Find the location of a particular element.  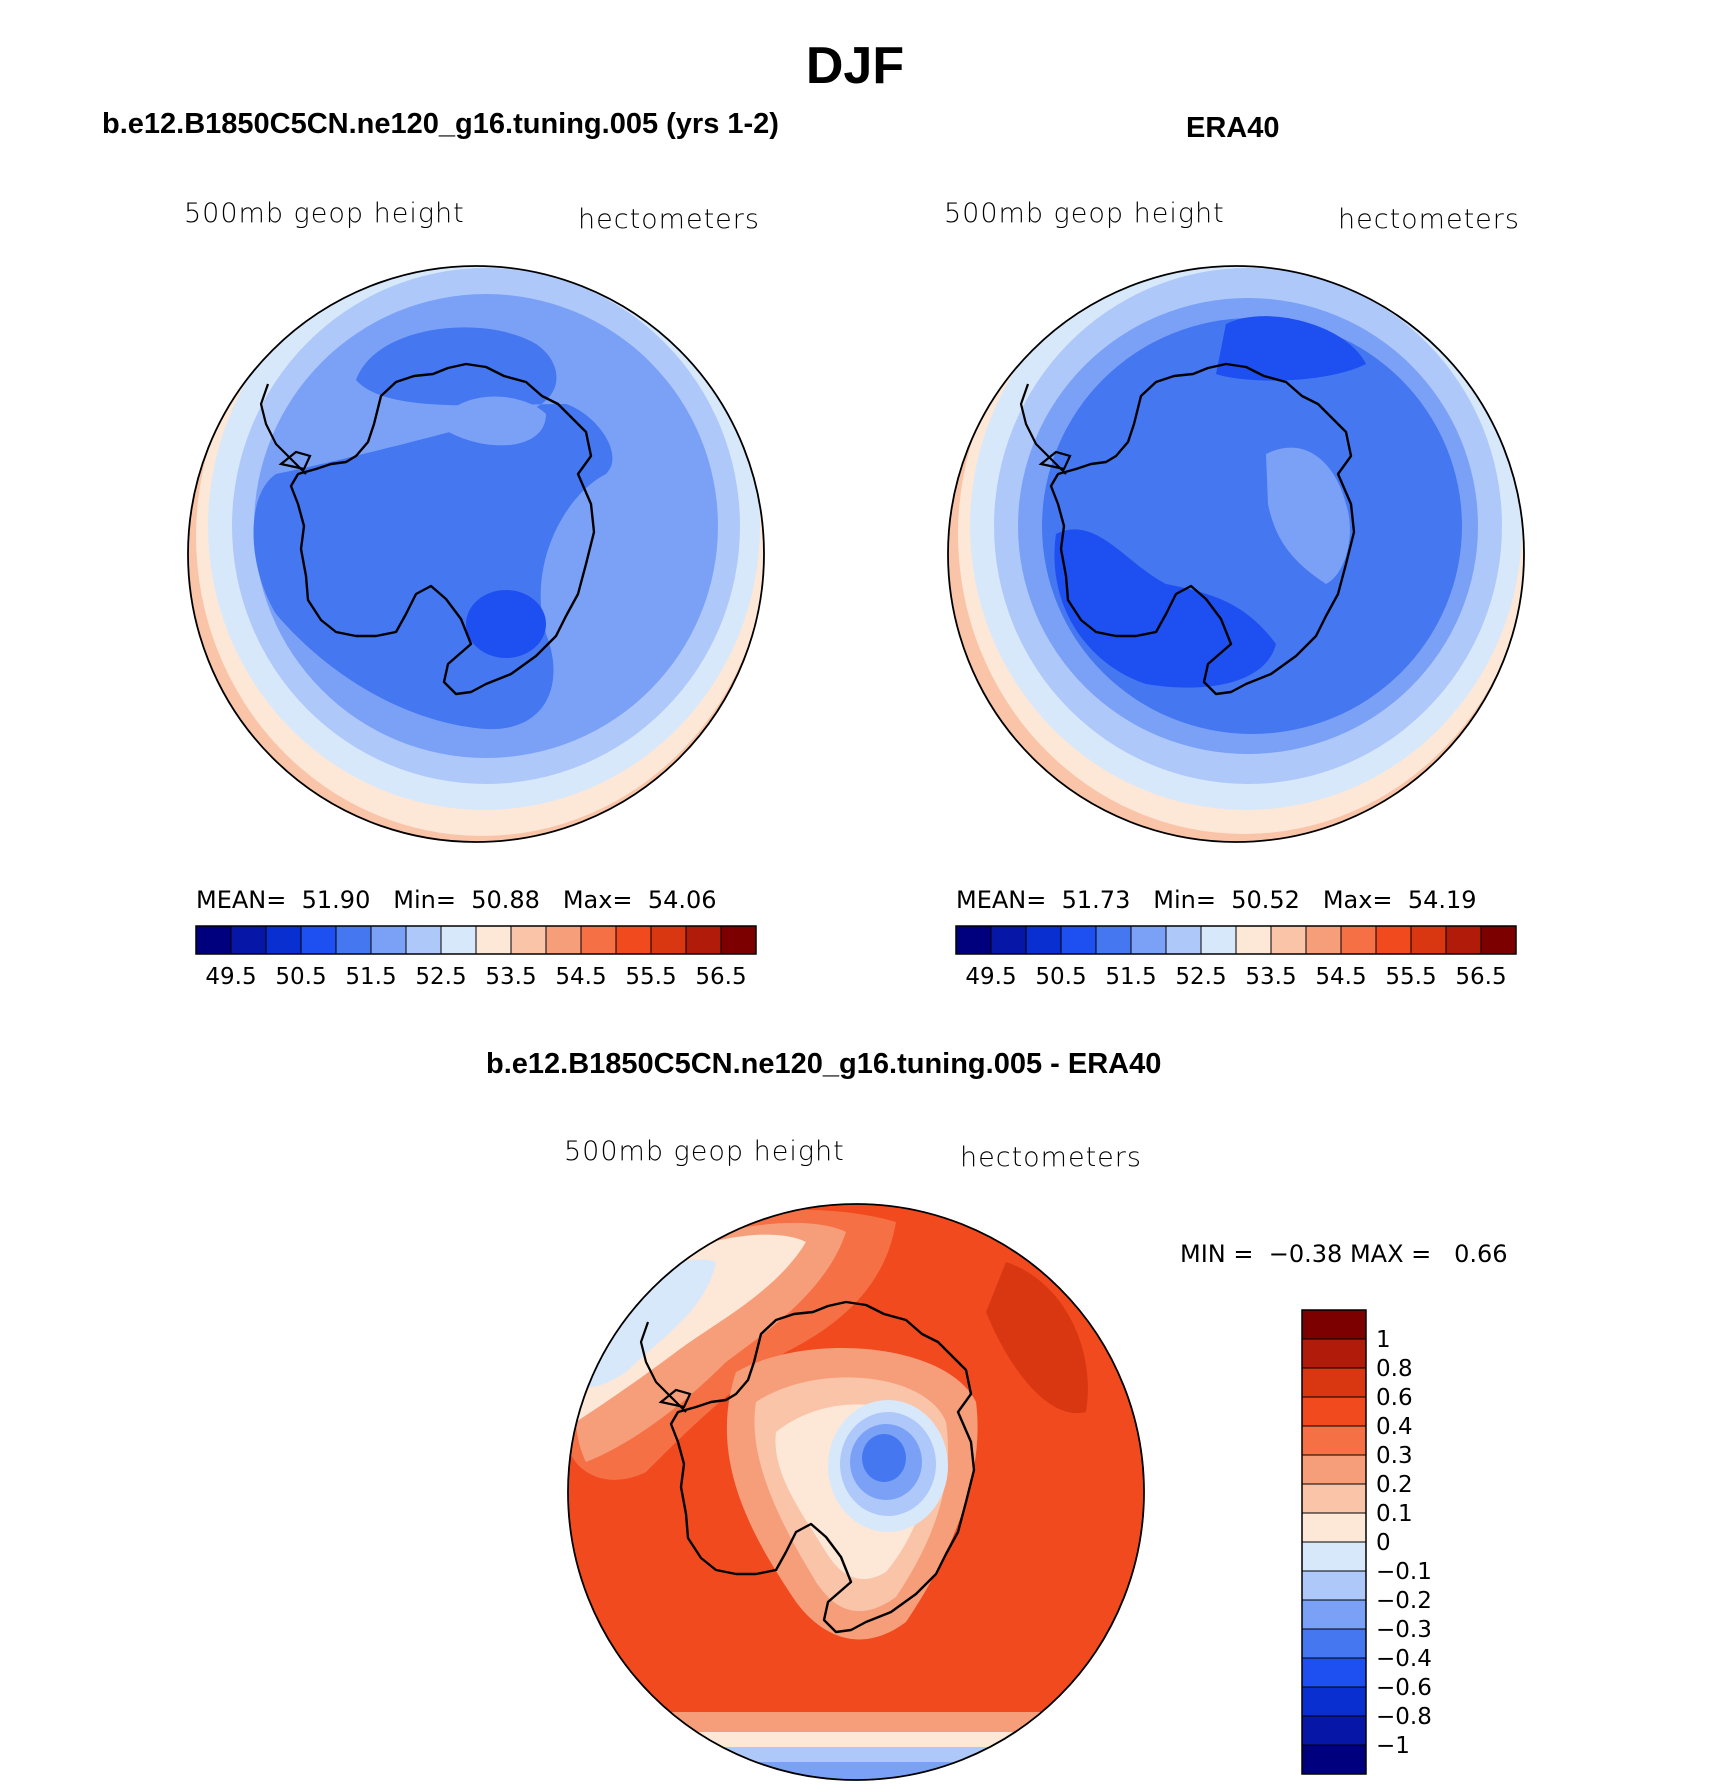

panel-right-label-model: hectometers is located at coordinates (669, 219).